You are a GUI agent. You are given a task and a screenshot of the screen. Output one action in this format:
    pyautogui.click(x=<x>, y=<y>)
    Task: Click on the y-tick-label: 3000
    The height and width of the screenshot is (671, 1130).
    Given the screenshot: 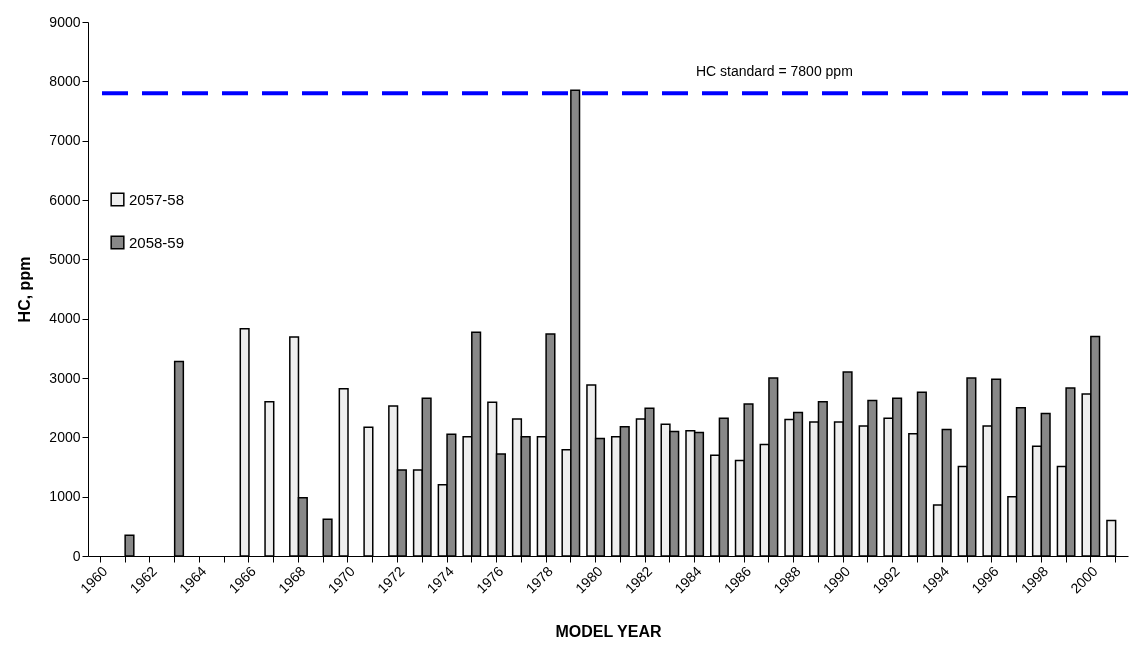 What is the action you would take?
    pyautogui.click(x=65, y=377)
    